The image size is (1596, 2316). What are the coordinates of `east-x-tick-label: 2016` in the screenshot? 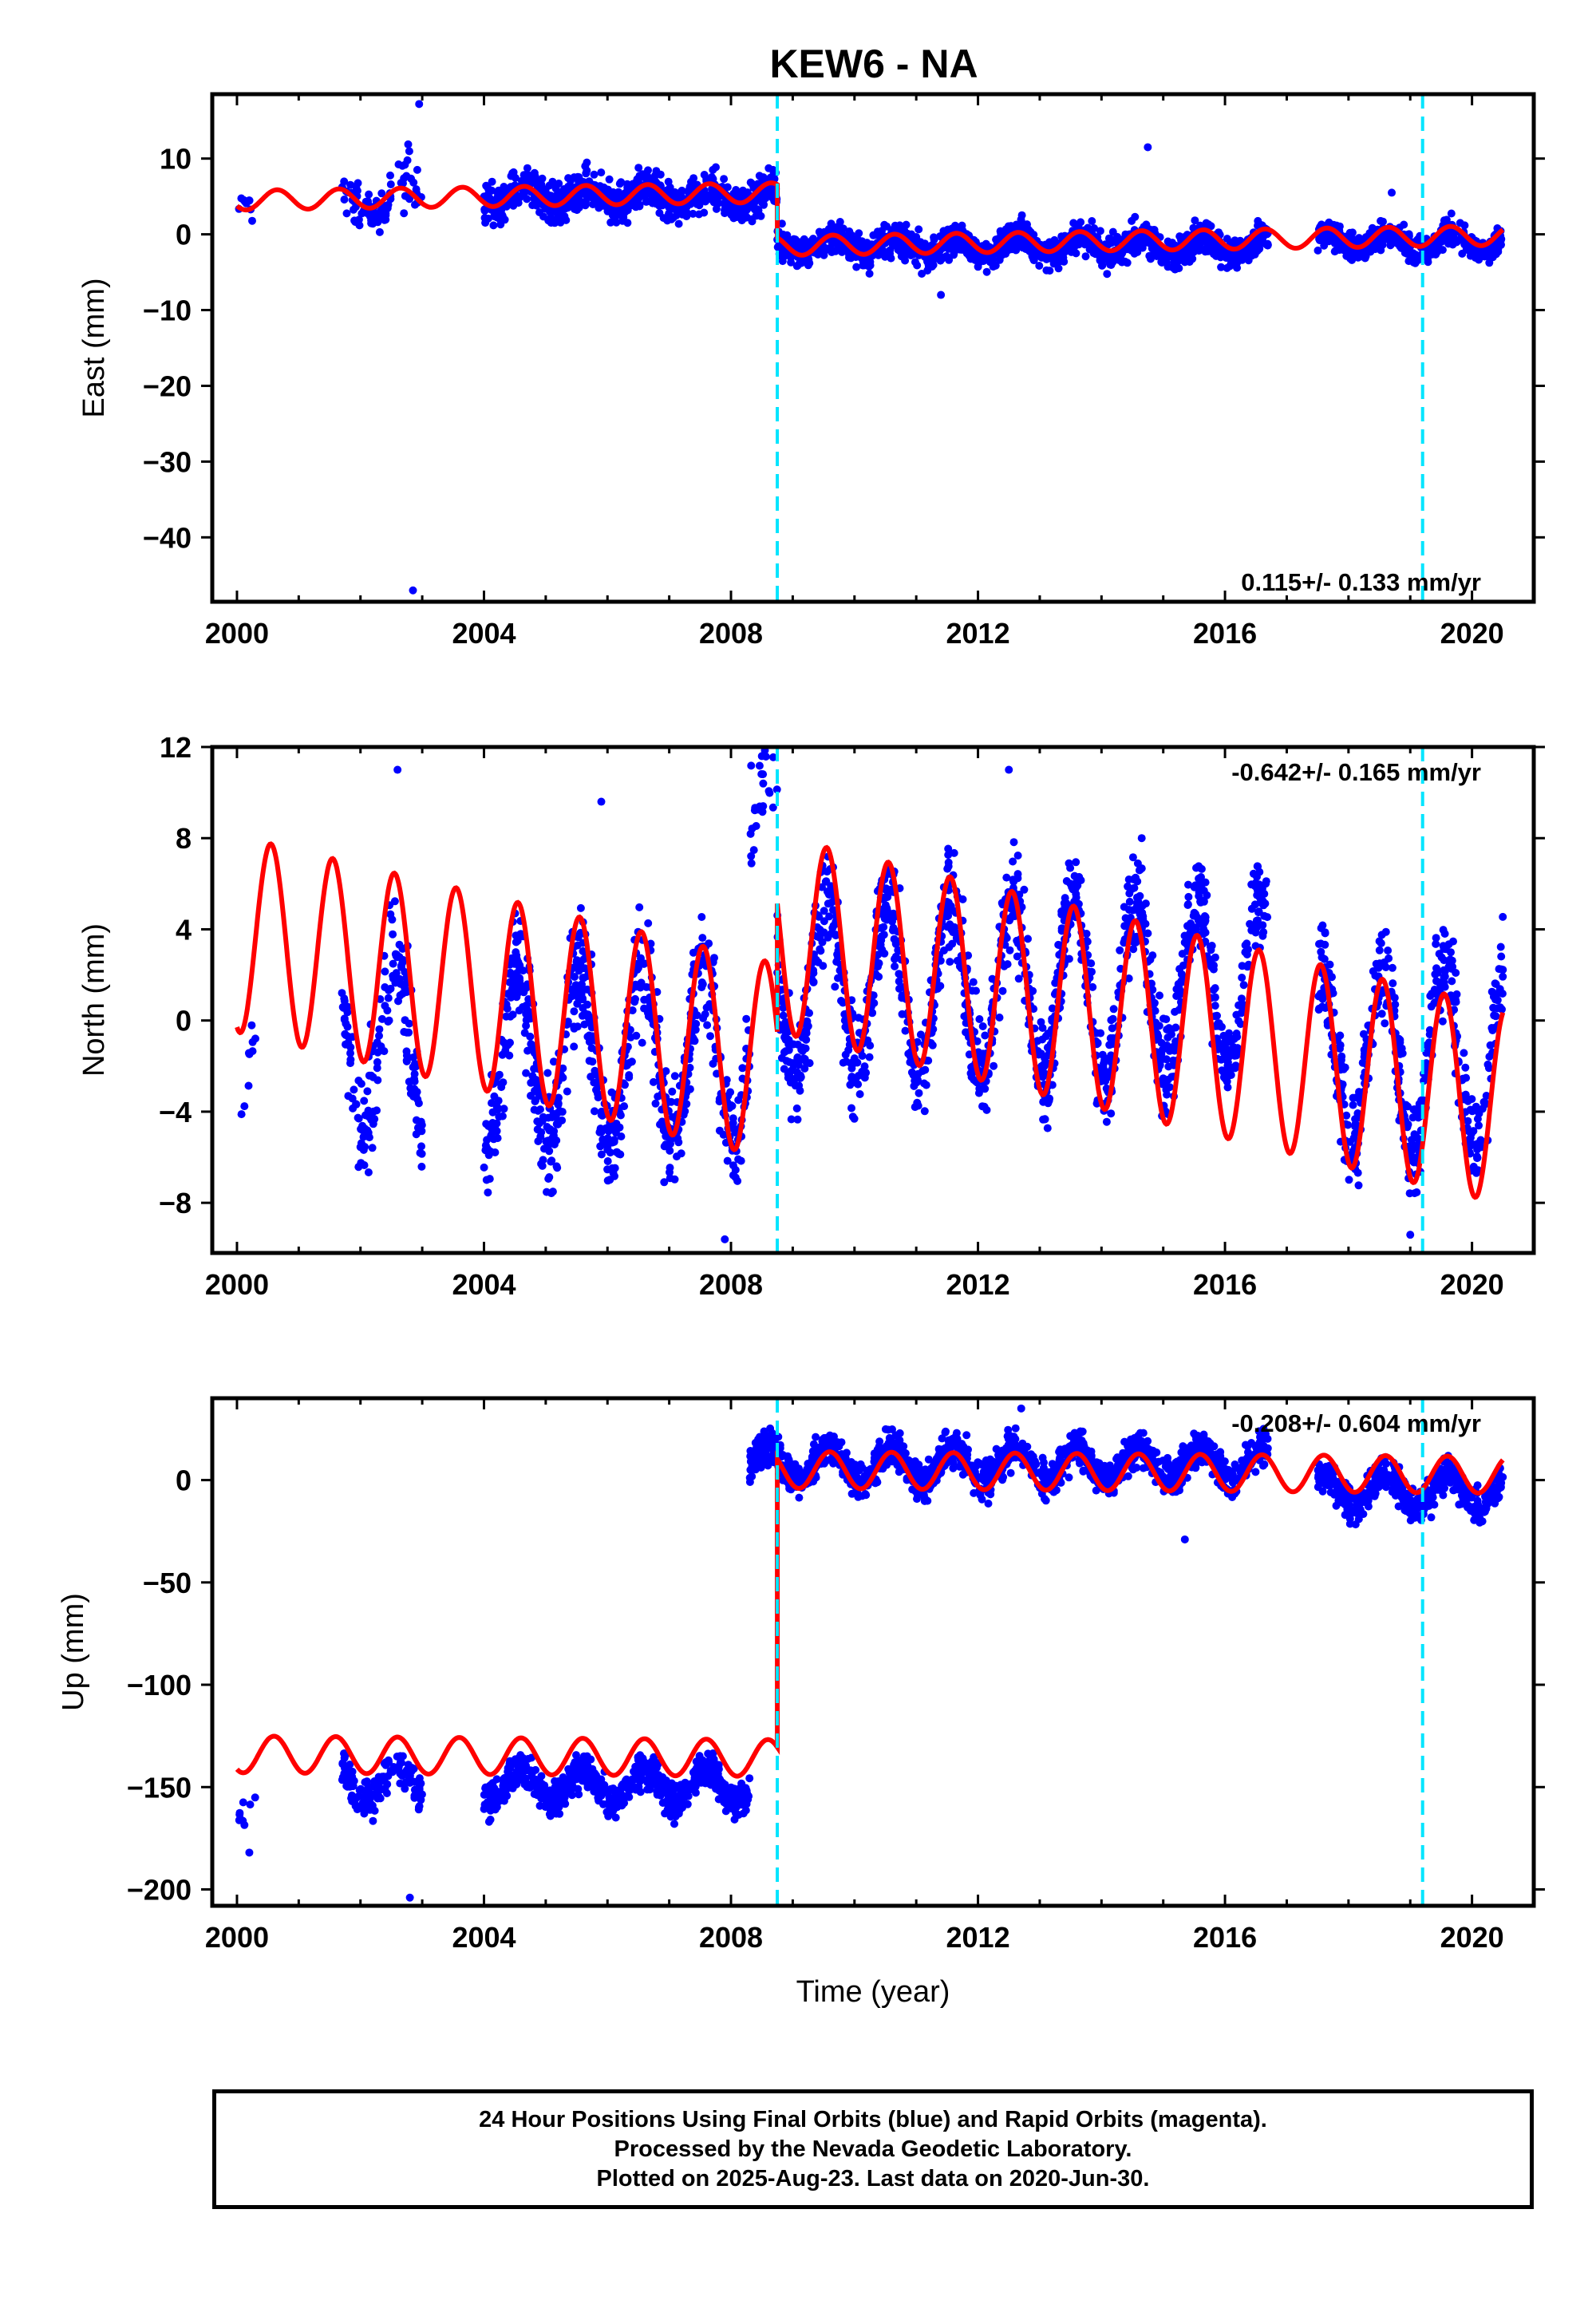 It's located at (1225, 633).